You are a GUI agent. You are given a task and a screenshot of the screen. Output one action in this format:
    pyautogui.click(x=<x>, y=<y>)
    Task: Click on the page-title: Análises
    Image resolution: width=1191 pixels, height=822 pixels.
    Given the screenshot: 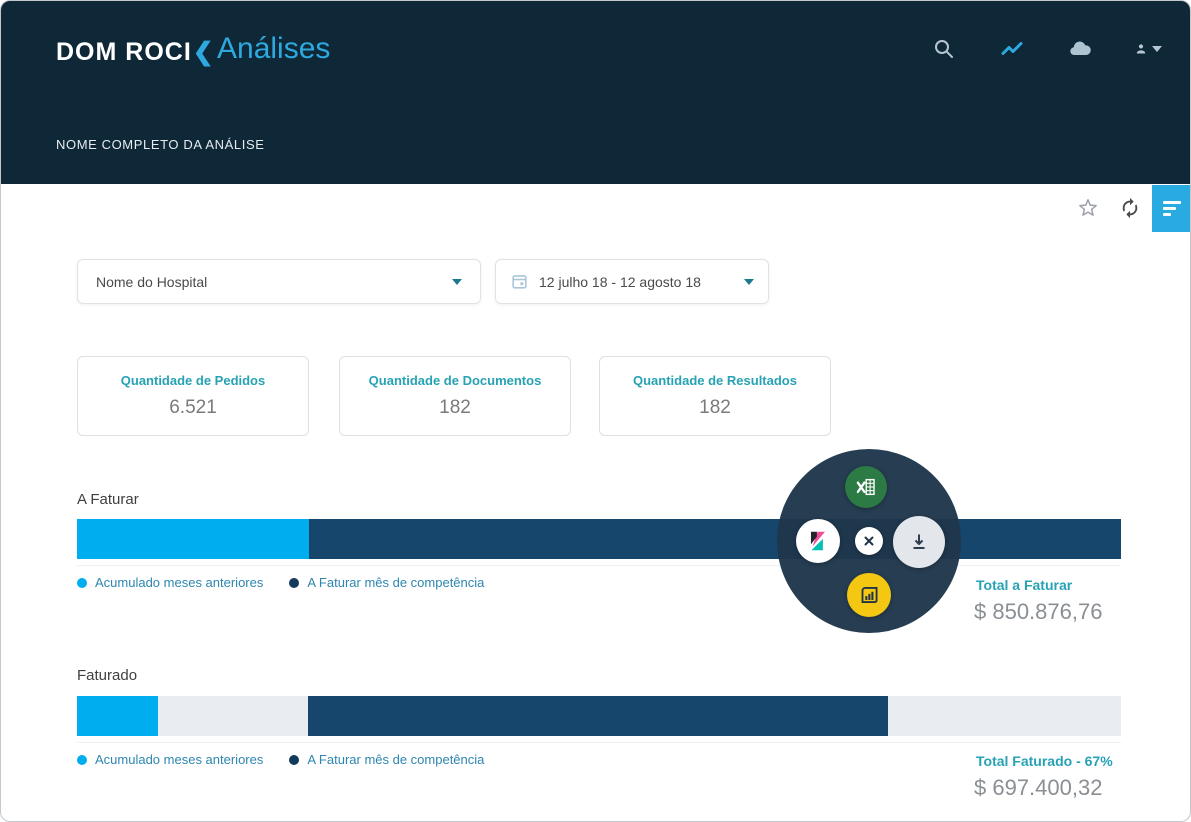 What is the action you would take?
    pyautogui.click(x=274, y=48)
    